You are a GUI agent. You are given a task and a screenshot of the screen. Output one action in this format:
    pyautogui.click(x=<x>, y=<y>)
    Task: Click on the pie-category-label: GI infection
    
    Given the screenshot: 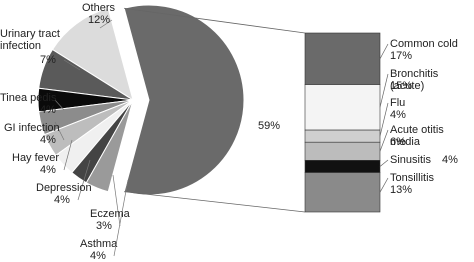 What is the action you would take?
    pyautogui.click(x=32, y=128)
    